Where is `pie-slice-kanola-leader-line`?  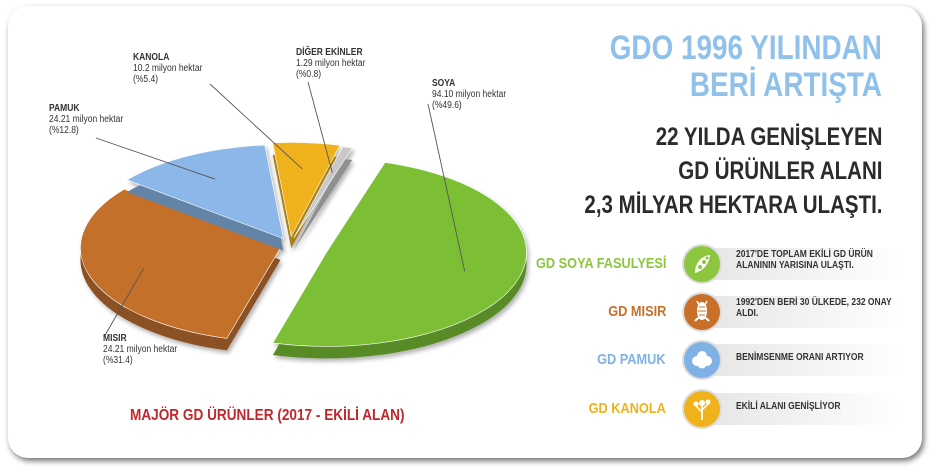 pie-slice-kanola-leader-line is located at coordinates (256, 126).